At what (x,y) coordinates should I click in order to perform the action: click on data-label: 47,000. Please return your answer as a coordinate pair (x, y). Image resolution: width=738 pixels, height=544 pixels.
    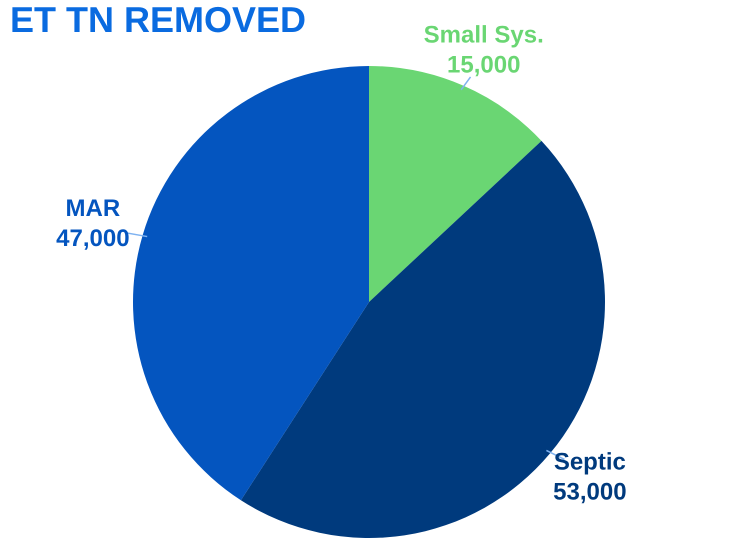
    Looking at the image, I should click on (93, 238).